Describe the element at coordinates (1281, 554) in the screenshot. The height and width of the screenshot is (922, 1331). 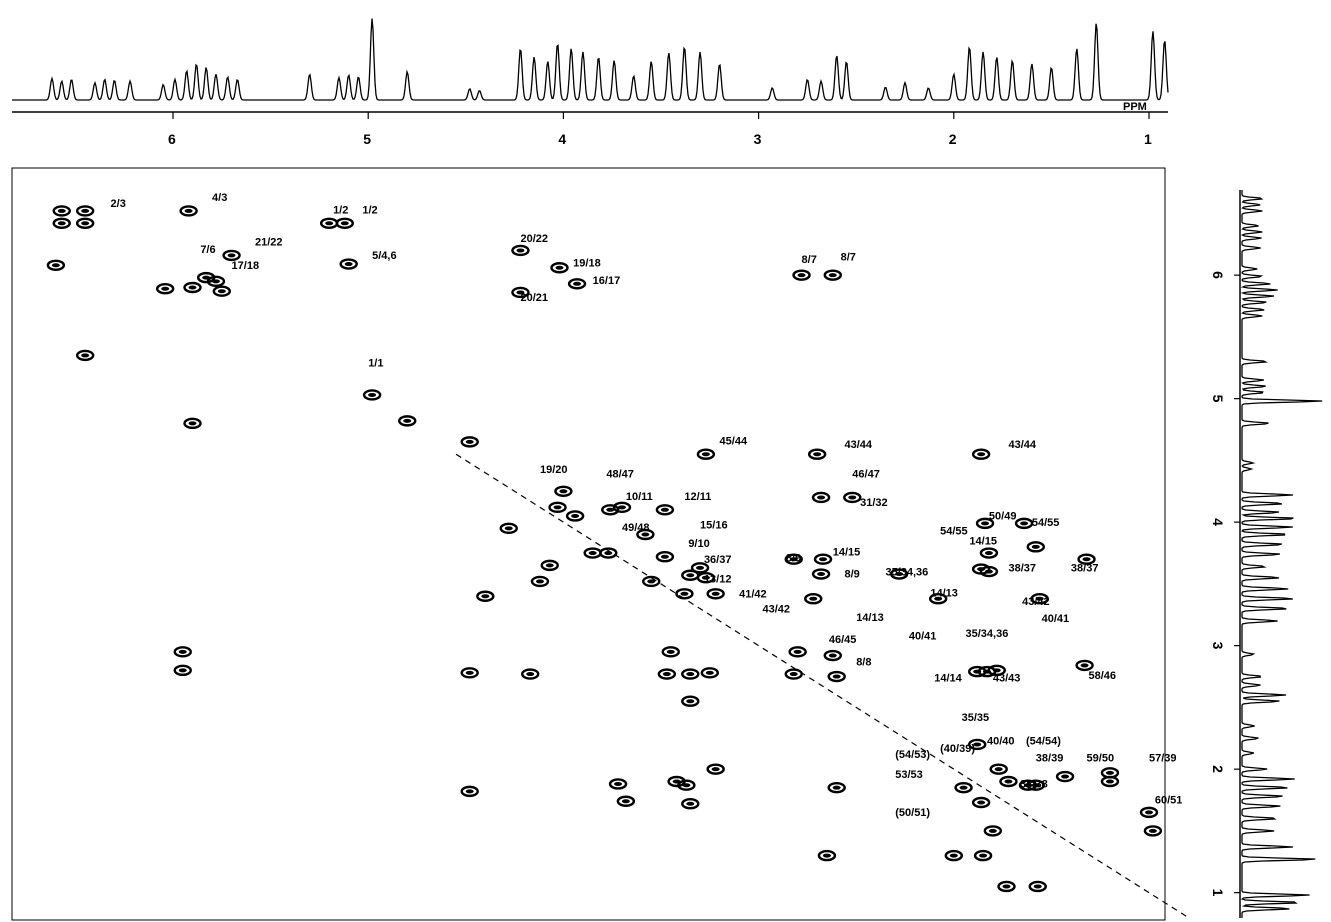
I see `right-projection-trace` at that location.